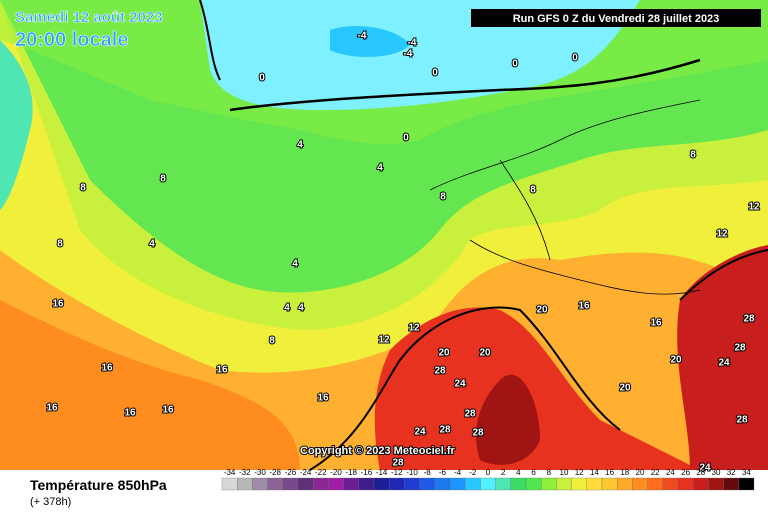 This screenshot has width=768, height=512. Describe the element at coordinates (306, 472) in the screenshot. I see `scale-label: -24` at that location.